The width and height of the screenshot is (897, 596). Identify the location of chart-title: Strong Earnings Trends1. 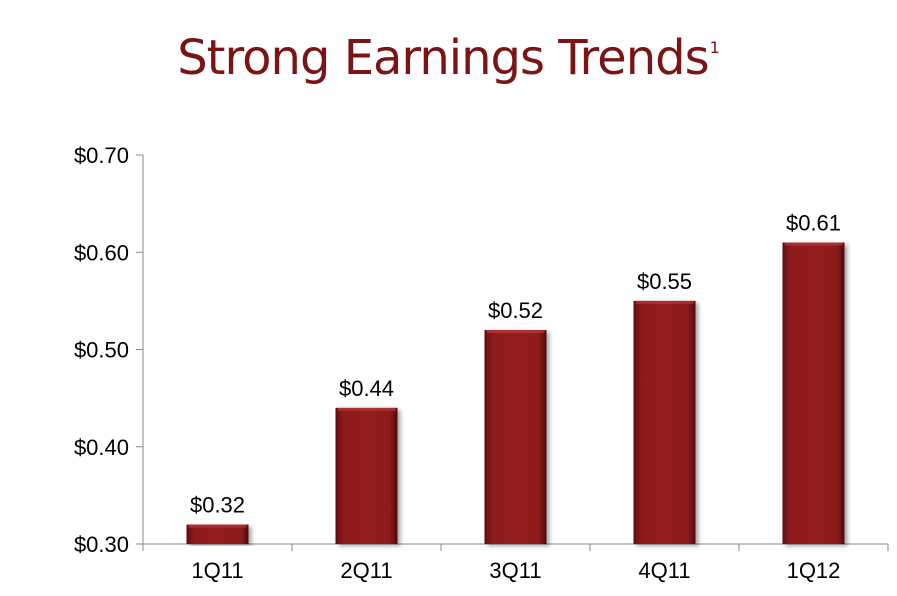
(448, 58).